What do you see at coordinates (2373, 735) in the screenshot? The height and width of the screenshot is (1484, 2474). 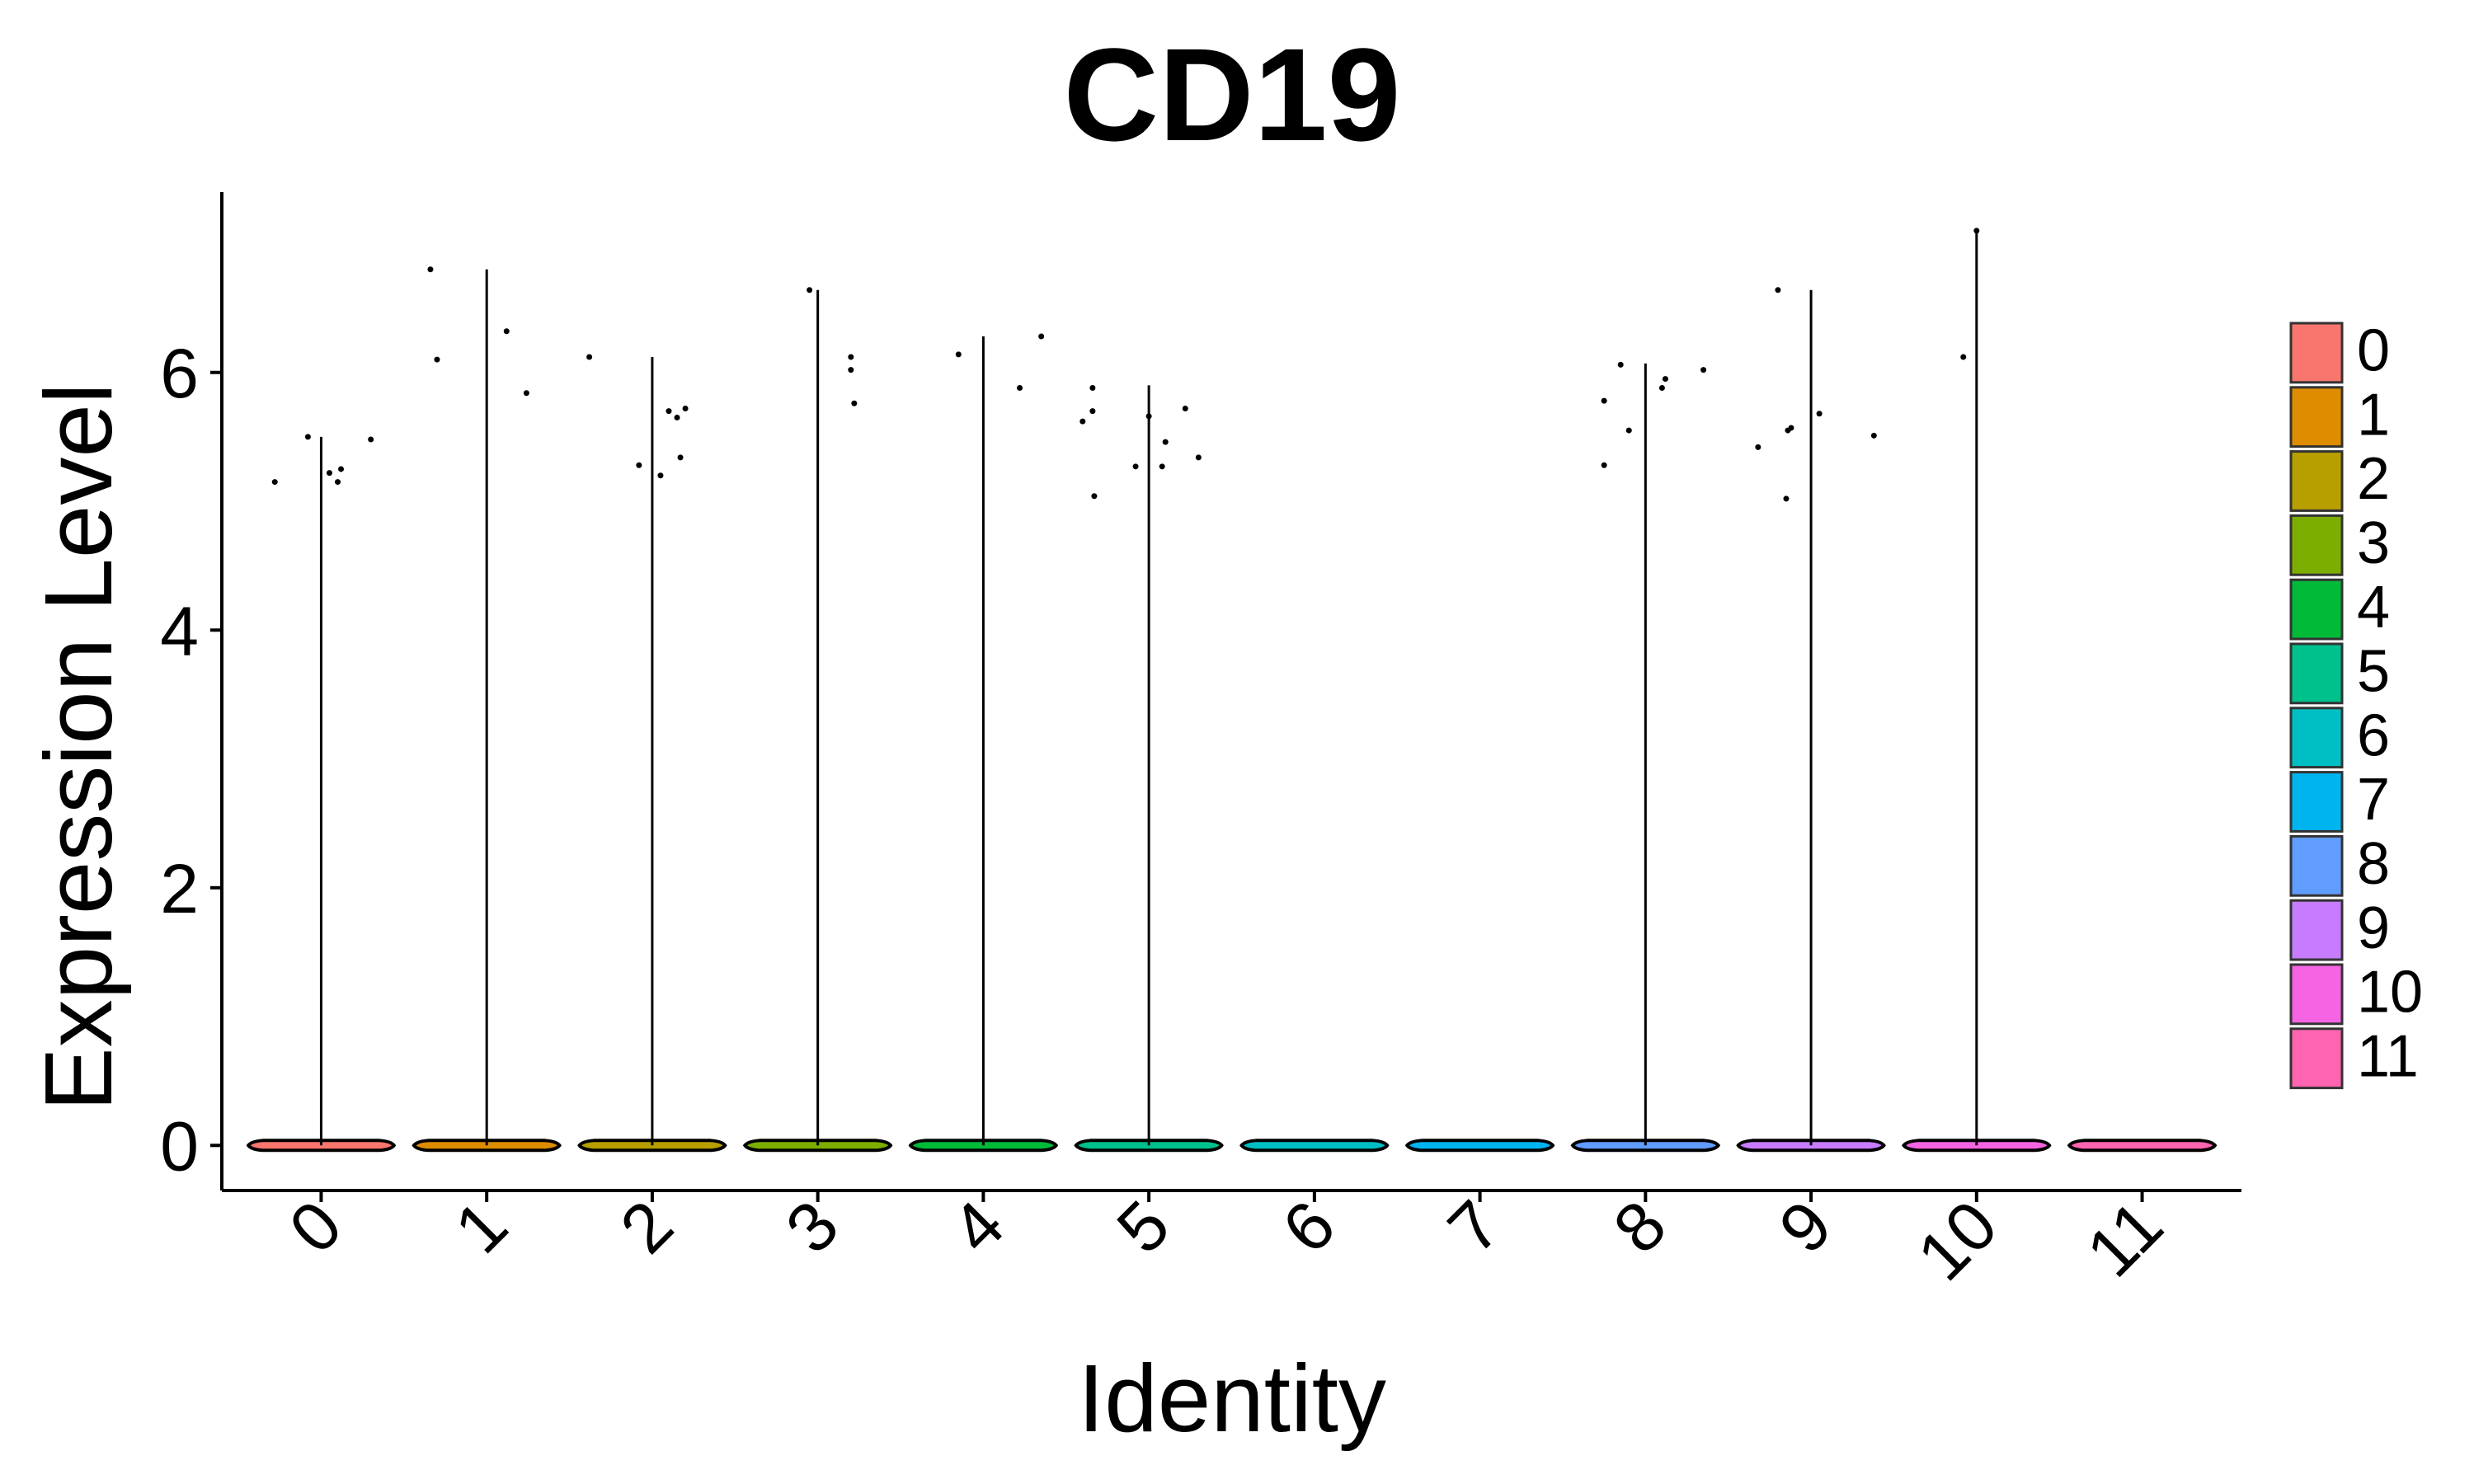 I see `legend-label-6: 6` at bounding box center [2373, 735].